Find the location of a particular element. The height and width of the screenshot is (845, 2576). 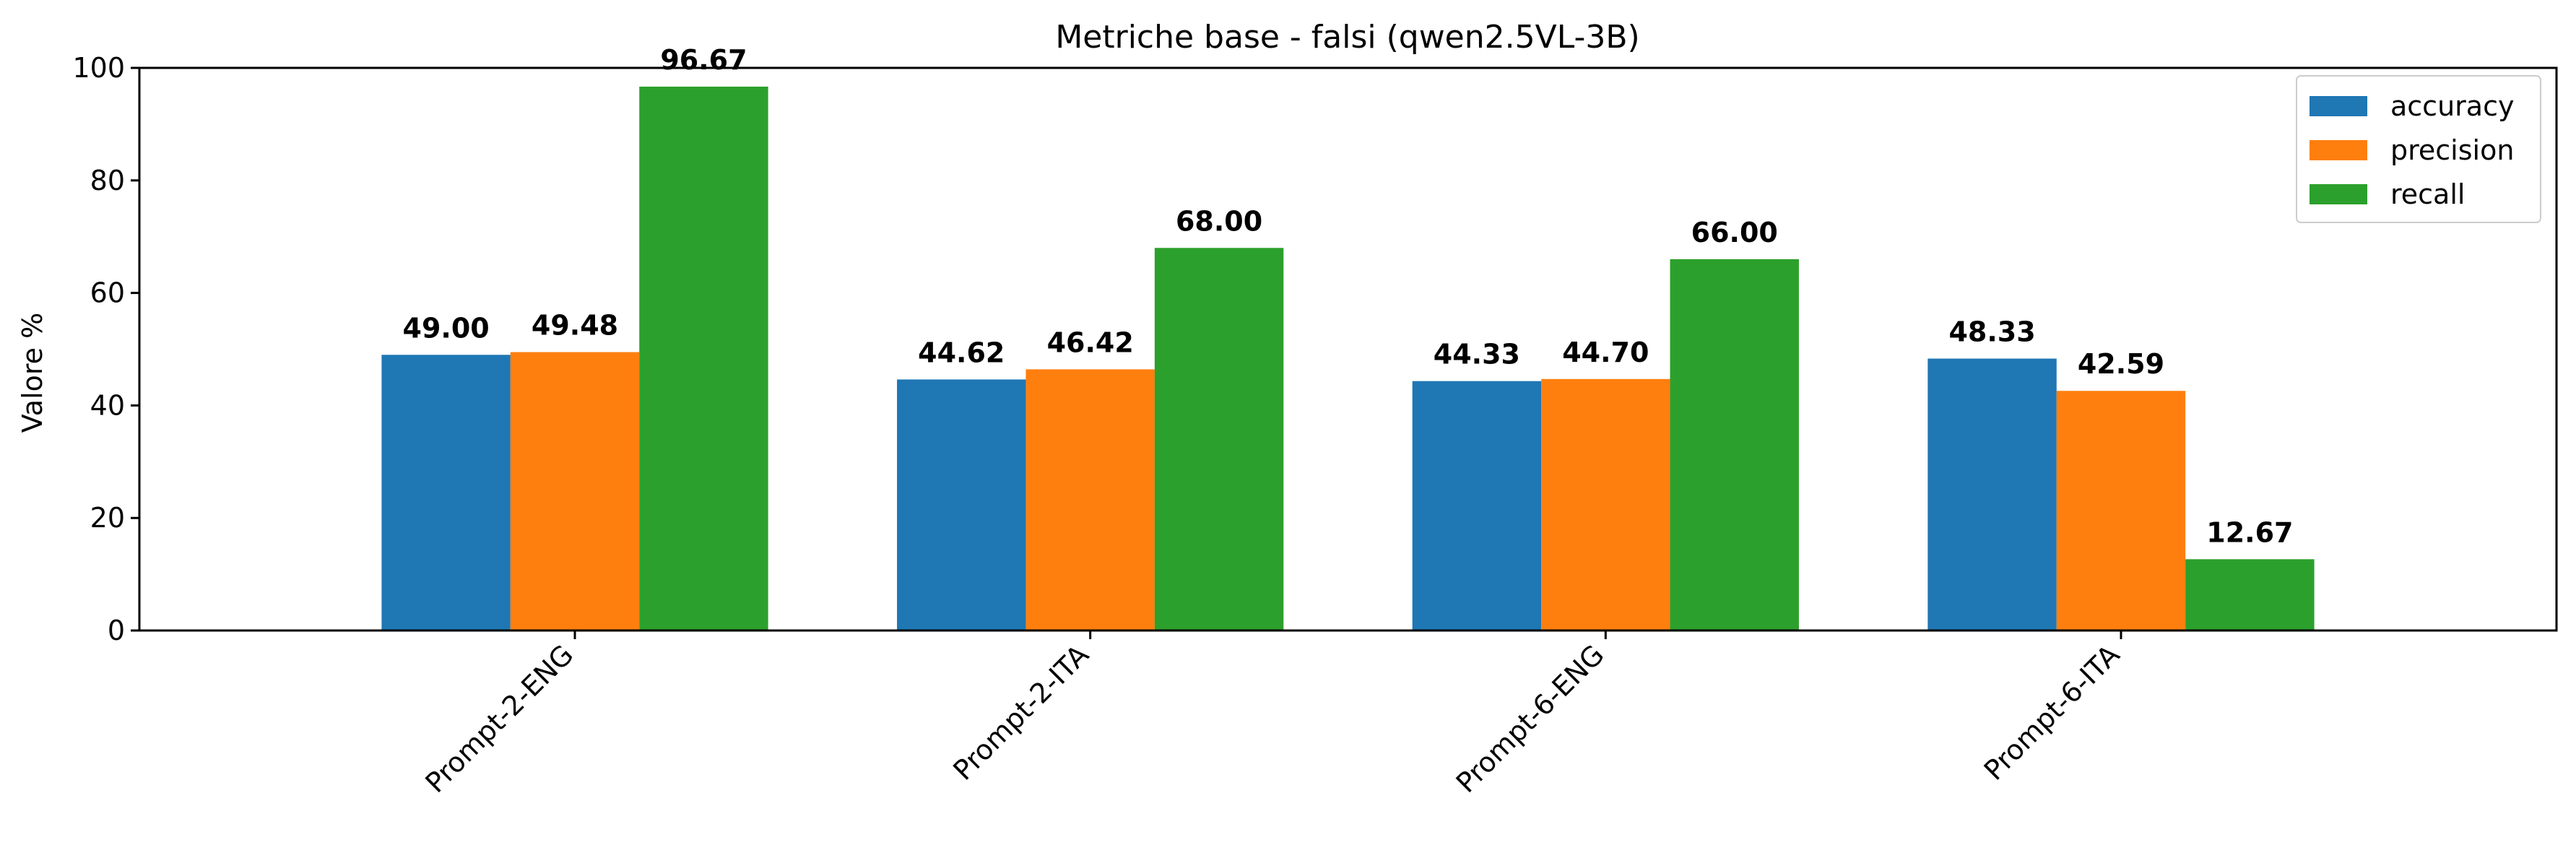

y-tick-label: 40 is located at coordinates (107, 405).